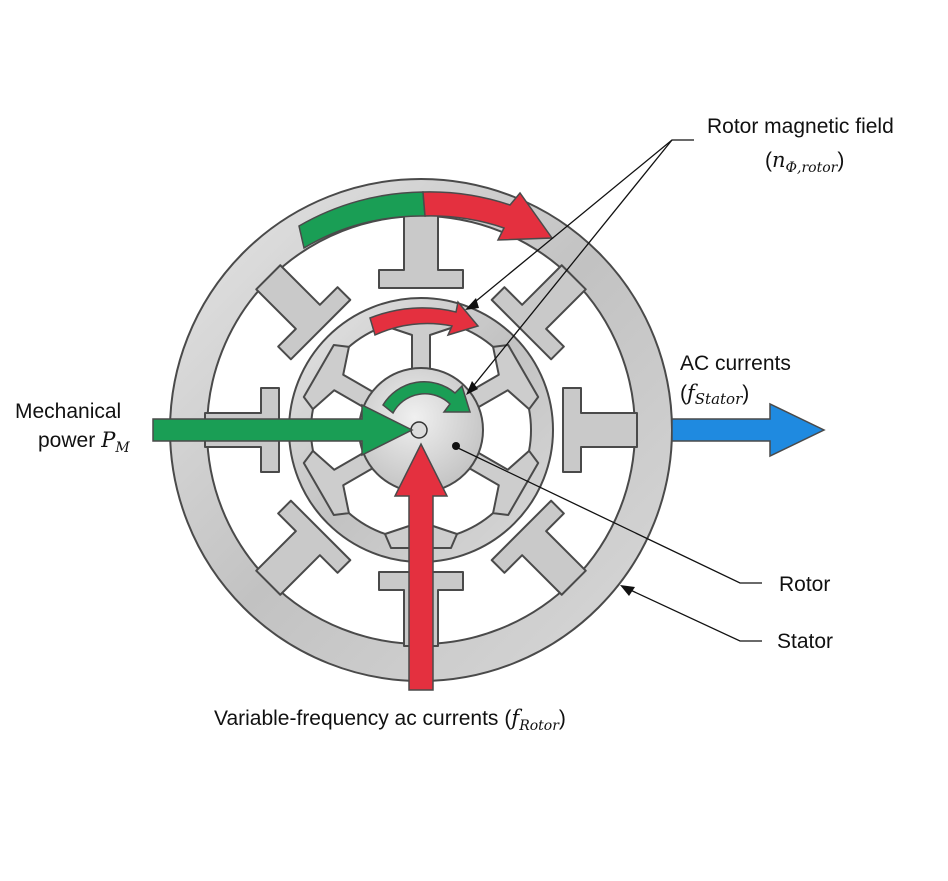 This screenshot has height=881, width=948. I want to click on rotor-field-arrow, so click(424, 318).